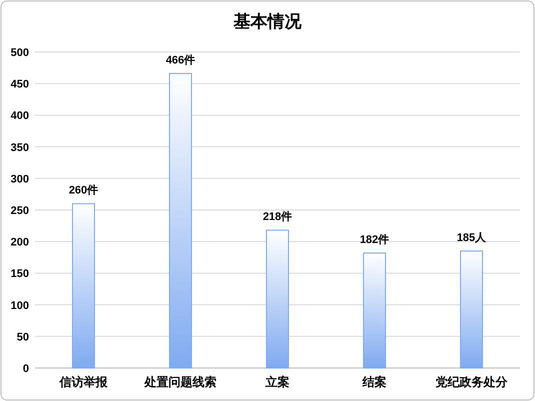 This screenshot has width=535, height=401. Describe the element at coordinates (19, 84) in the screenshot. I see `y-tick-label: 450` at that location.